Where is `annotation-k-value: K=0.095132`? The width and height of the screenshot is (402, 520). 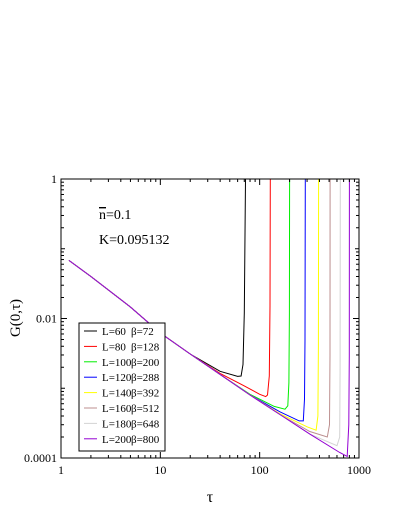 annotation-k-value: K=0.095132 is located at coordinates (134, 240).